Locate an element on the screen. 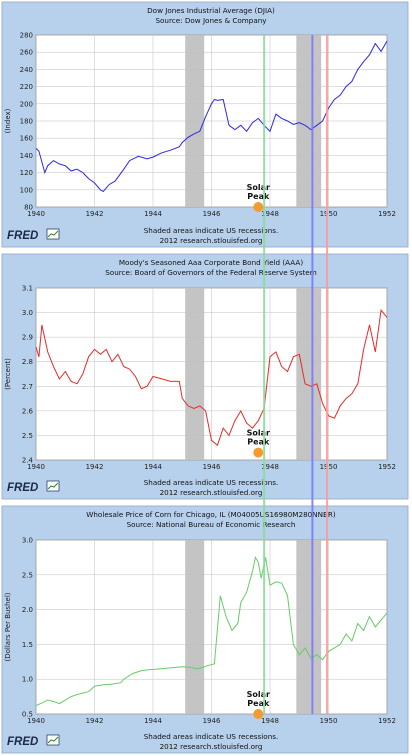  y-tick-label: 280 is located at coordinates (26, 36).